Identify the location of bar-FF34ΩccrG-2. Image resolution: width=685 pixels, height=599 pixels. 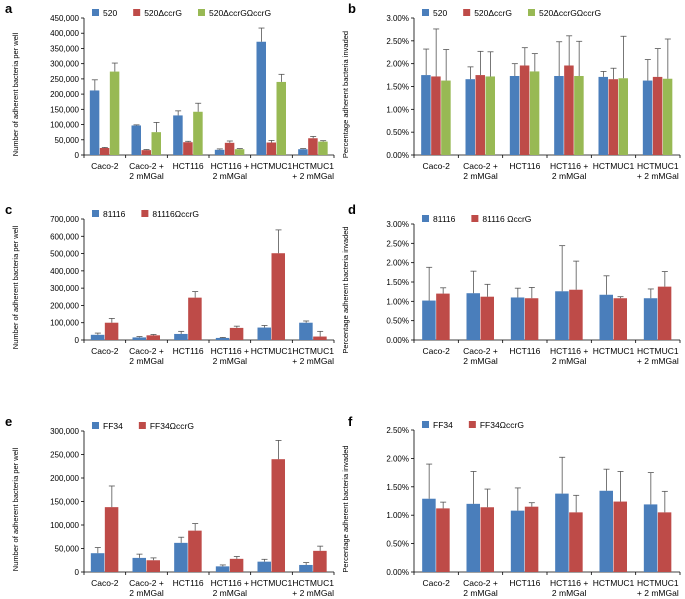
(531, 539).